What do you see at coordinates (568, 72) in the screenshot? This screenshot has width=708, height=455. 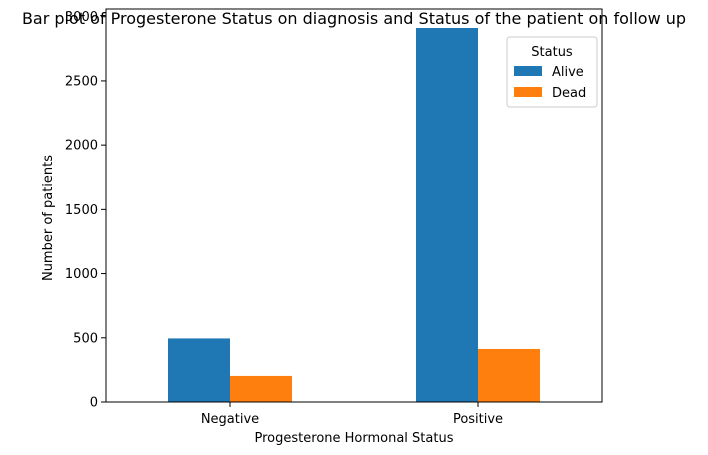 I see `legend-label-alive: Alive` at bounding box center [568, 72].